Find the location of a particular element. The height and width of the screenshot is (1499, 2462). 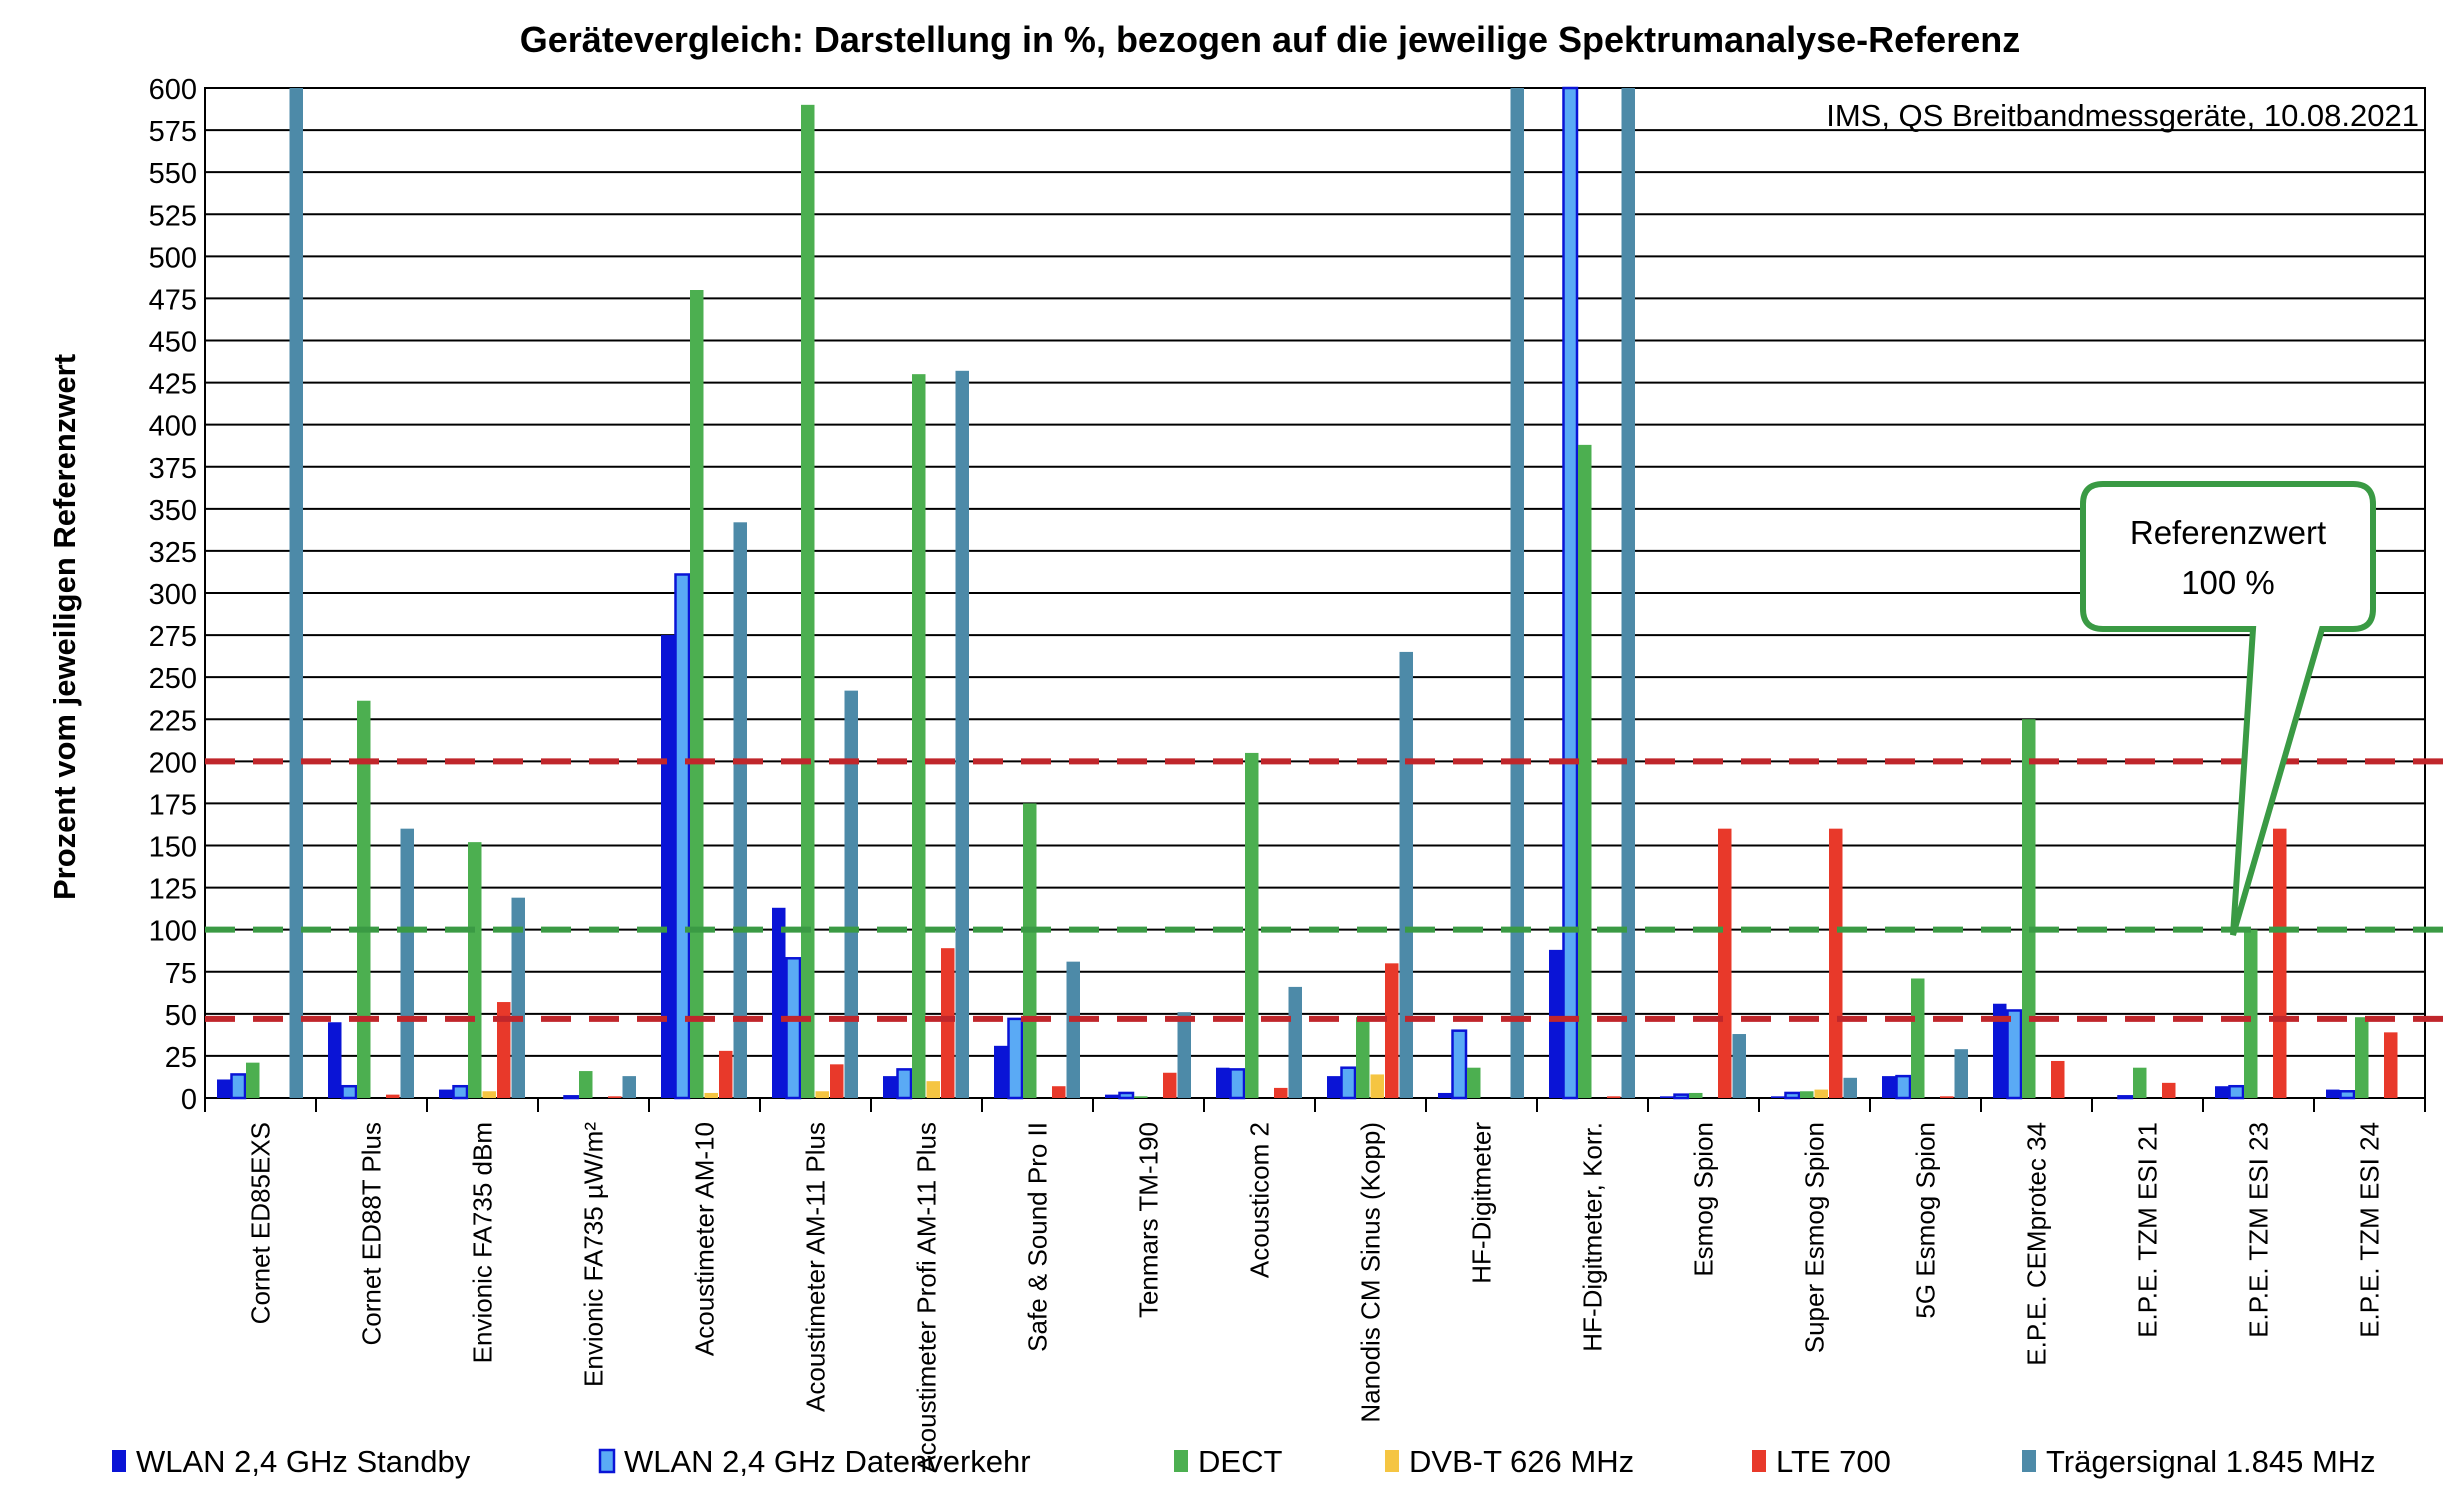

x-tick-label: Acousticom 2 is located at coordinates (1260, 1200).